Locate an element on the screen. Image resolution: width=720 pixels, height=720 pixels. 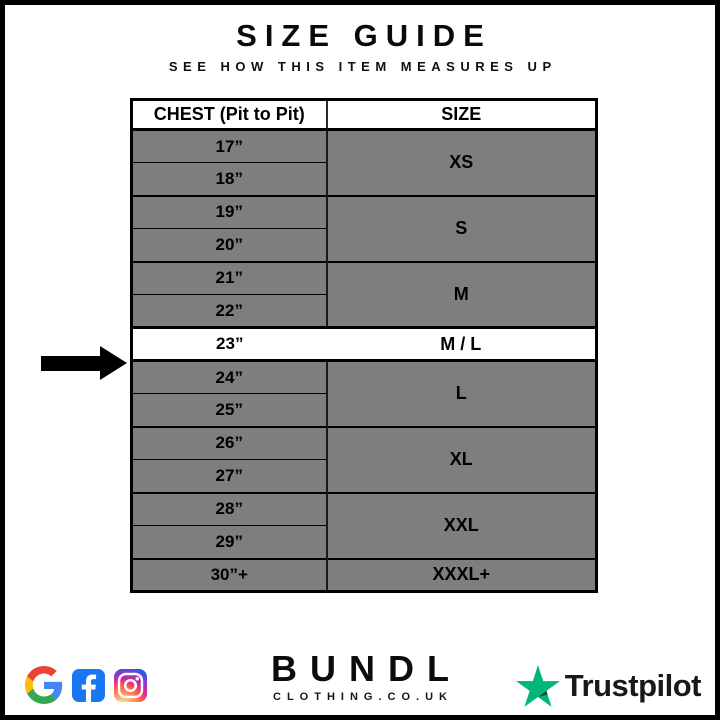
chest-value: 24” is located at coordinates (229, 376).